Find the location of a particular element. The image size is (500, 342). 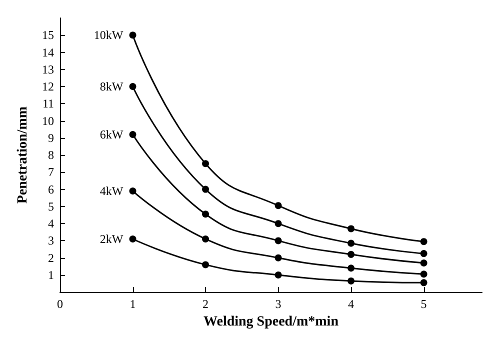

y-tick-label: 4 is located at coordinates (51, 223).